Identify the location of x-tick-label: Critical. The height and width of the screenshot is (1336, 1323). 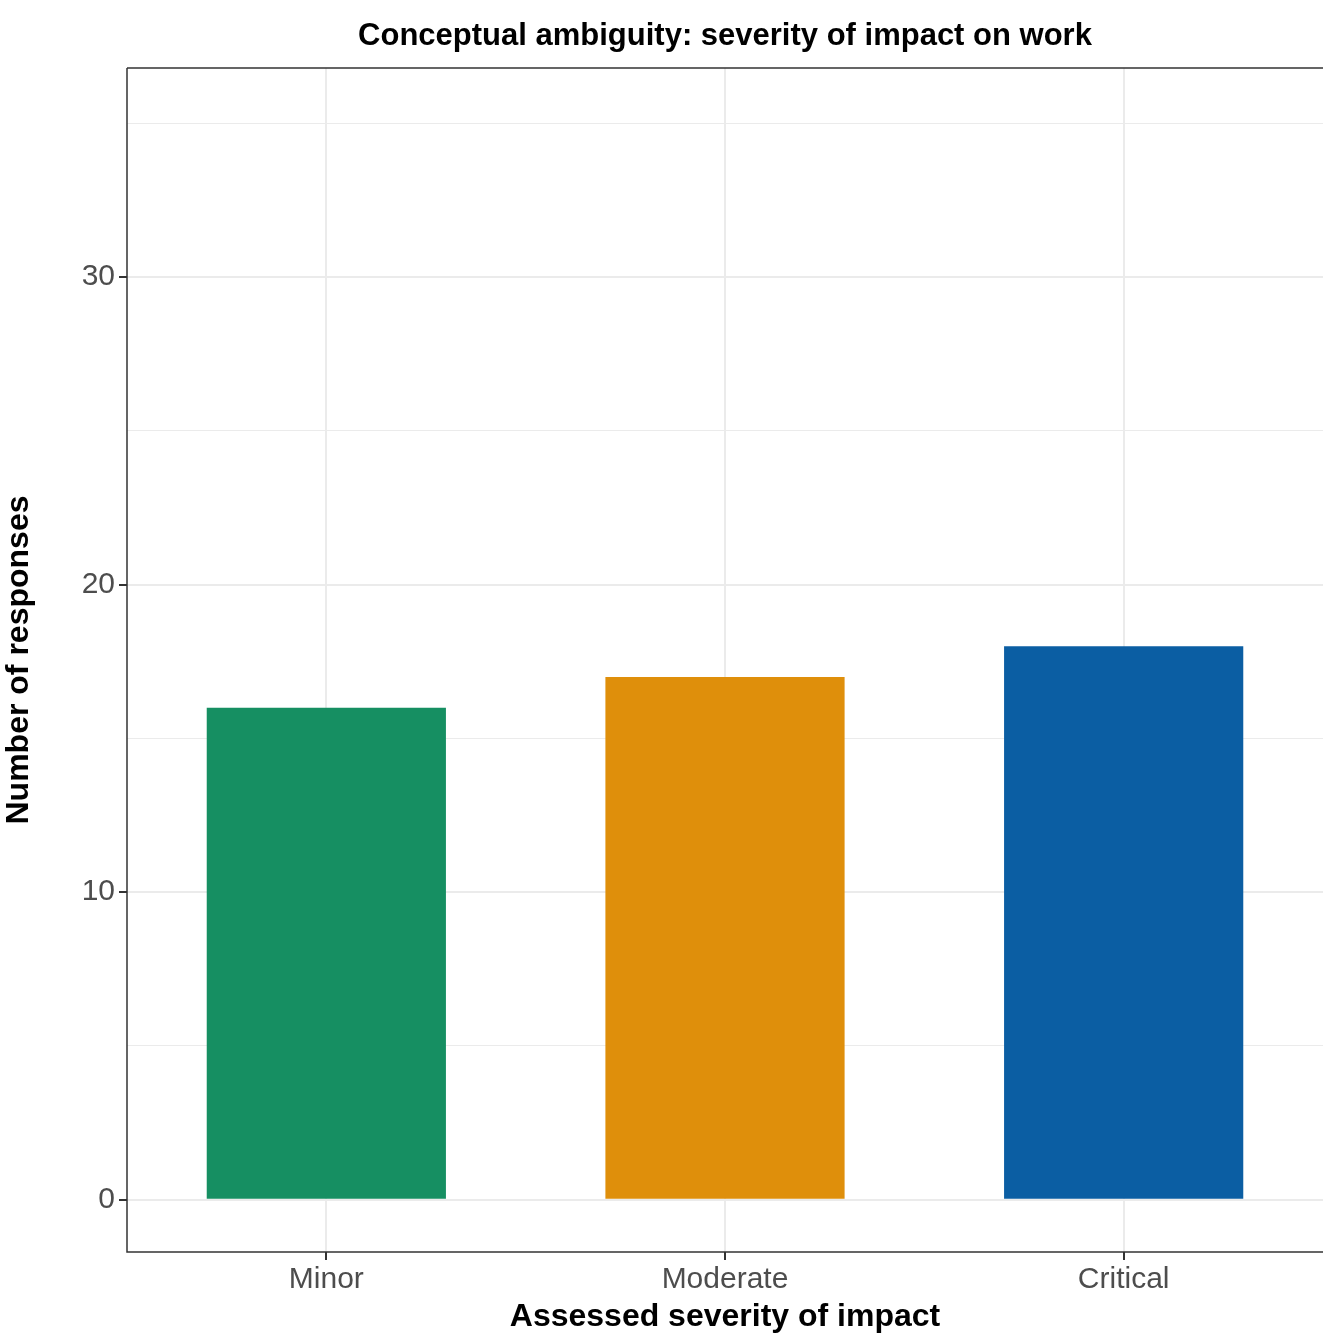
(1123, 1278).